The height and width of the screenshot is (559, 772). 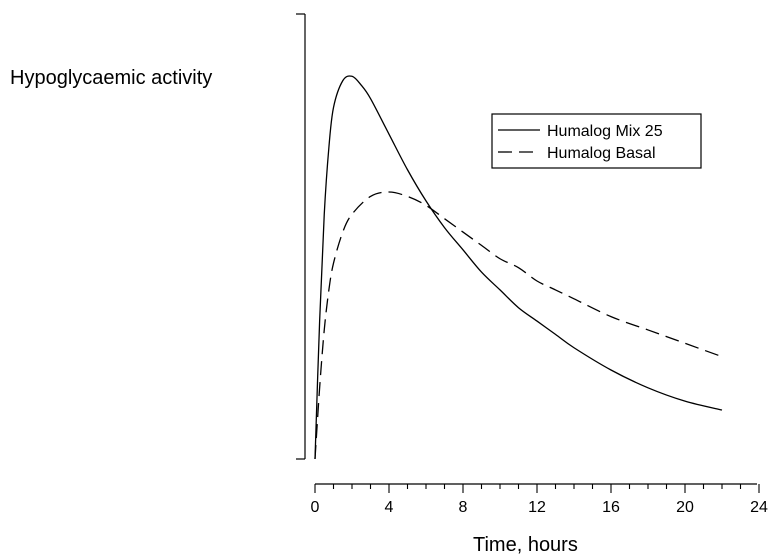 I want to click on y-axis-label: Hypoglycaemic activity, so click(x=111, y=78).